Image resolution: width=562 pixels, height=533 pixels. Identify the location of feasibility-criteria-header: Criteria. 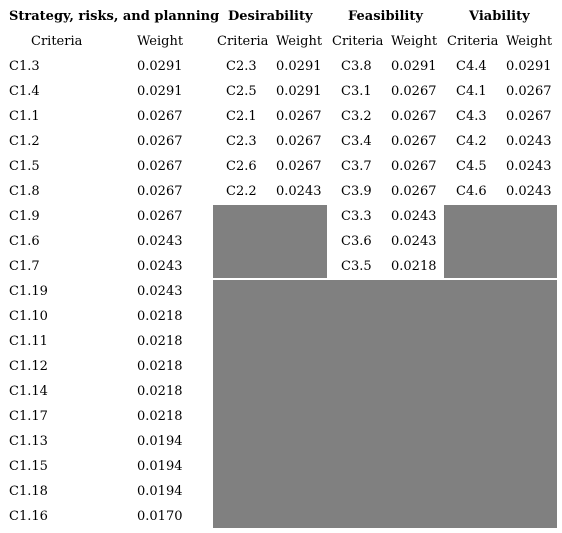
(358, 41).